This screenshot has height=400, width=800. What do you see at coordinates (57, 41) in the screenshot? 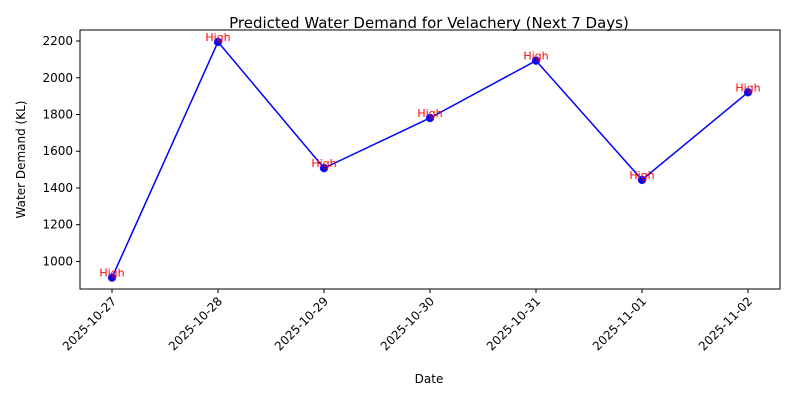
I see `y-tick-label: 2200` at bounding box center [57, 41].